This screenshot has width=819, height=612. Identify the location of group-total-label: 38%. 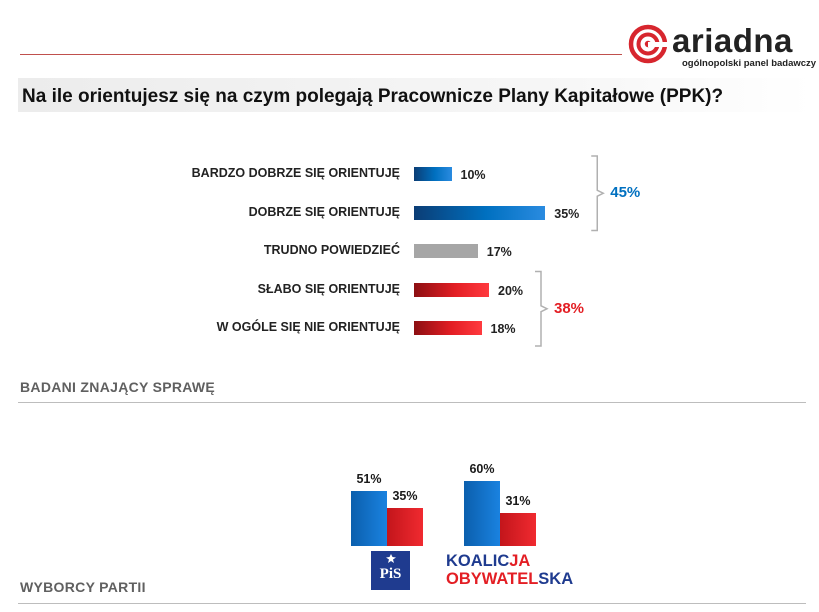
(569, 308).